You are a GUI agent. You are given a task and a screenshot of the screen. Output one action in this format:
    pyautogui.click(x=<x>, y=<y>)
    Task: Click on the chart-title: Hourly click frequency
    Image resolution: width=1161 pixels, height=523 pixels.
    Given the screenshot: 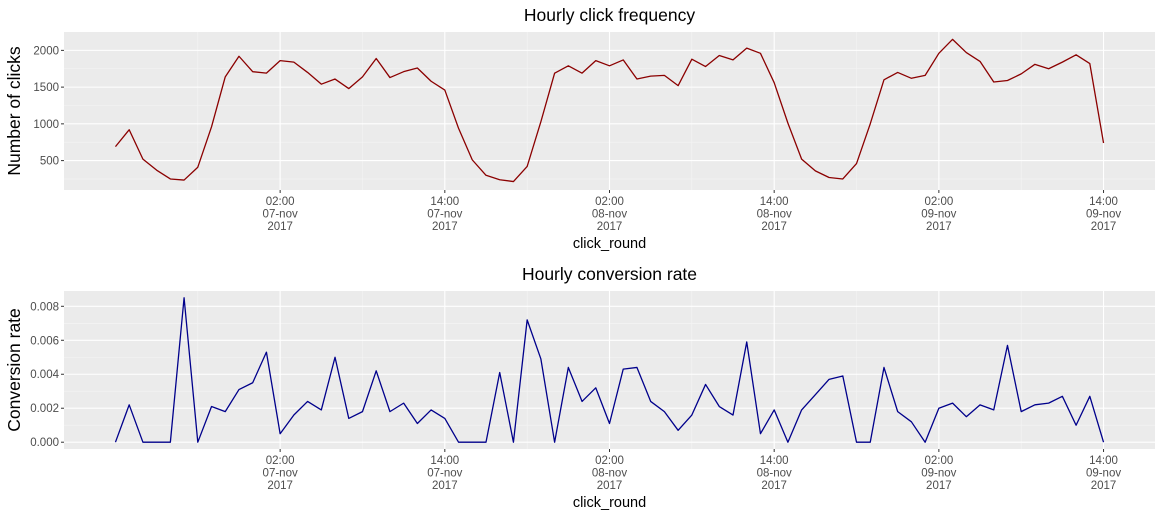 What is the action you would take?
    pyautogui.click(x=609, y=15)
    